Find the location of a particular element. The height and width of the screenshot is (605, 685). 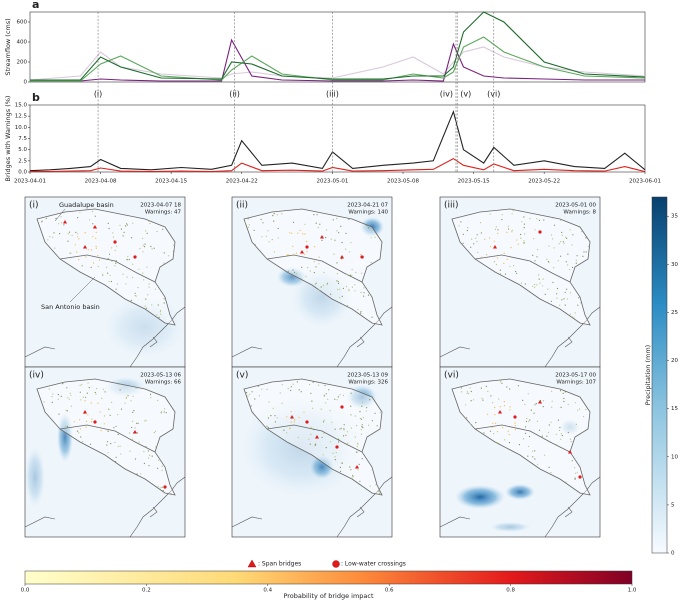

x-tick-label: 2023-04-22 is located at coordinates (242, 182).